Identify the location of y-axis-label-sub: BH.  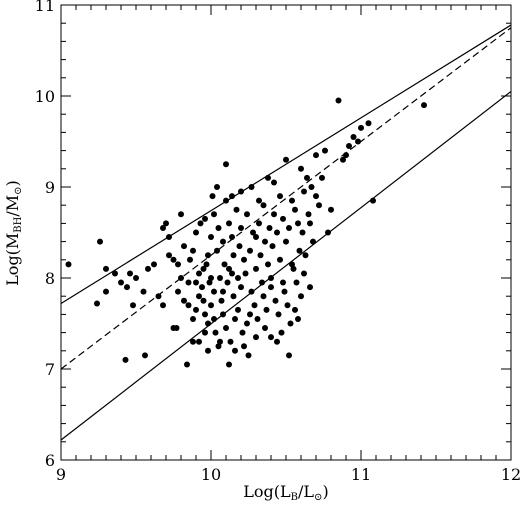
(18, 224).